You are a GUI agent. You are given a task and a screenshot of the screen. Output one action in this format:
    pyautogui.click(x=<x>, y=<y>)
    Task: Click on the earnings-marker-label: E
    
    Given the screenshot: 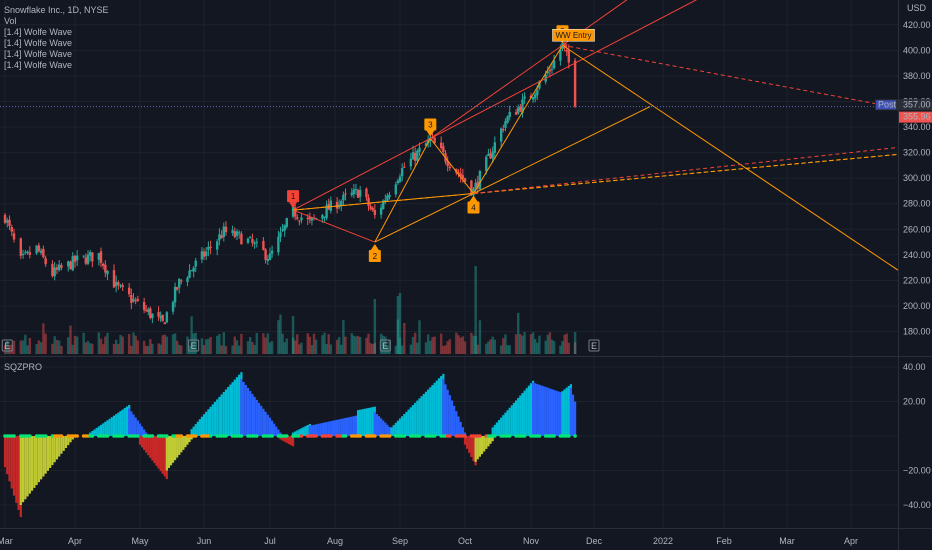 What is the action you would take?
    pyautogui.click(x=7, y=346)
    